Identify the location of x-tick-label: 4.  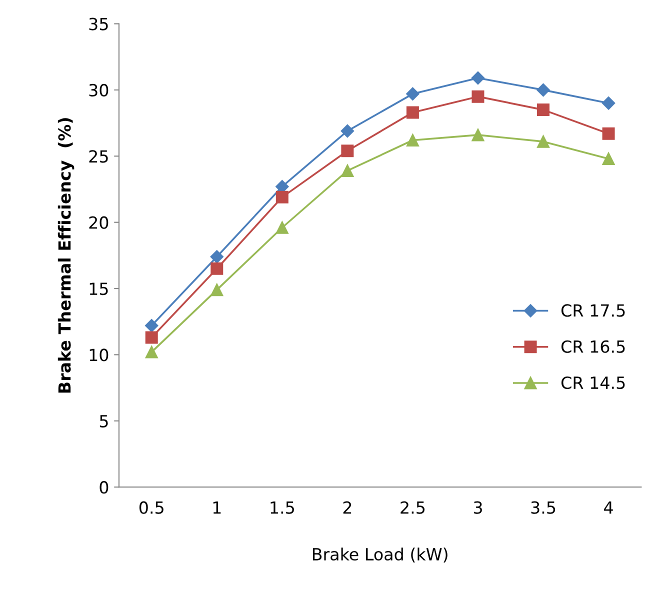
(608, 507).